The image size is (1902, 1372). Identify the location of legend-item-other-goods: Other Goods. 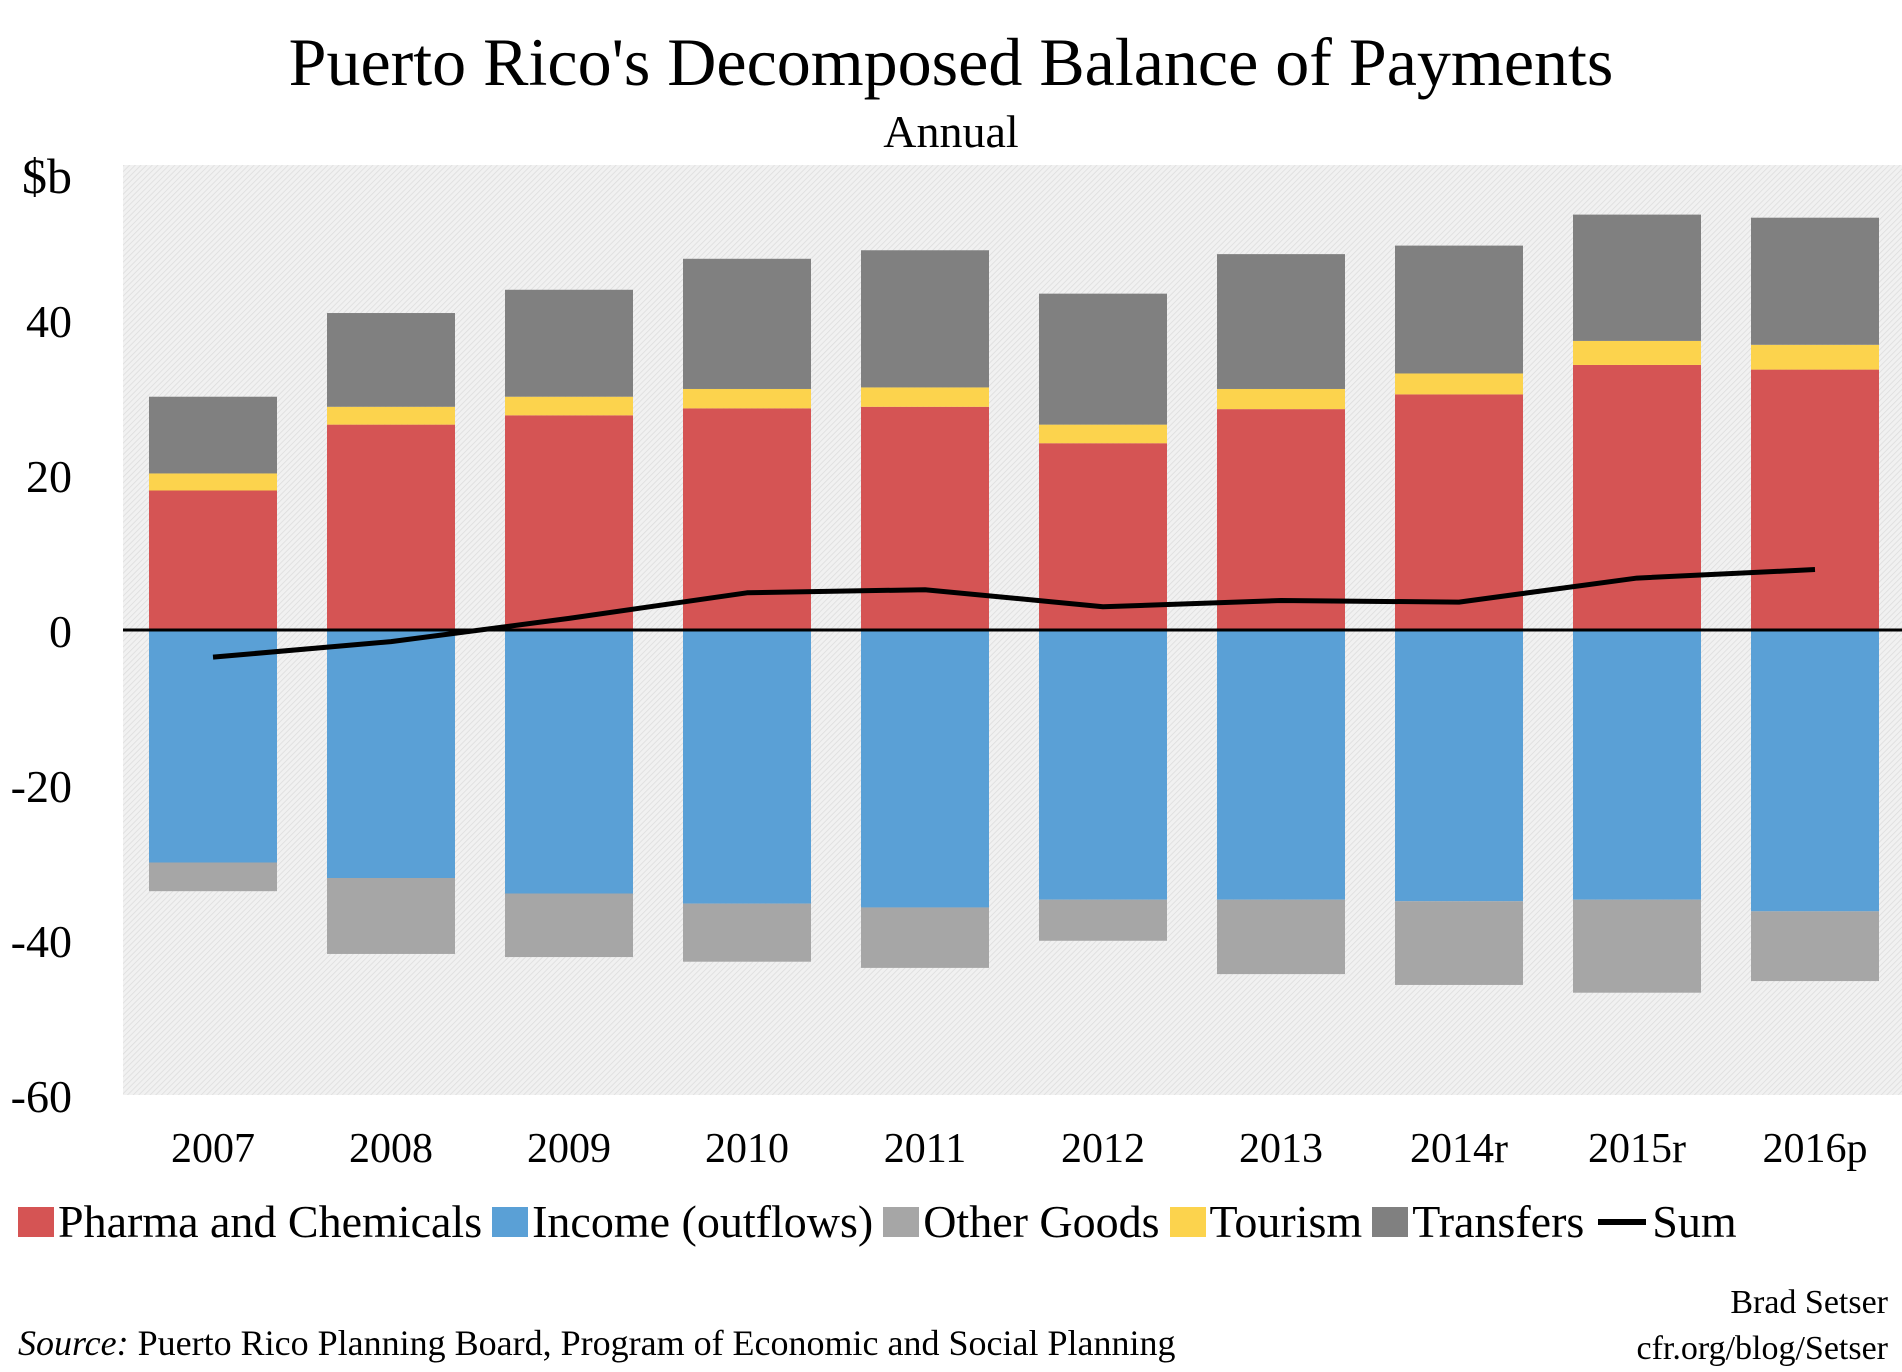
(1021, 1221).